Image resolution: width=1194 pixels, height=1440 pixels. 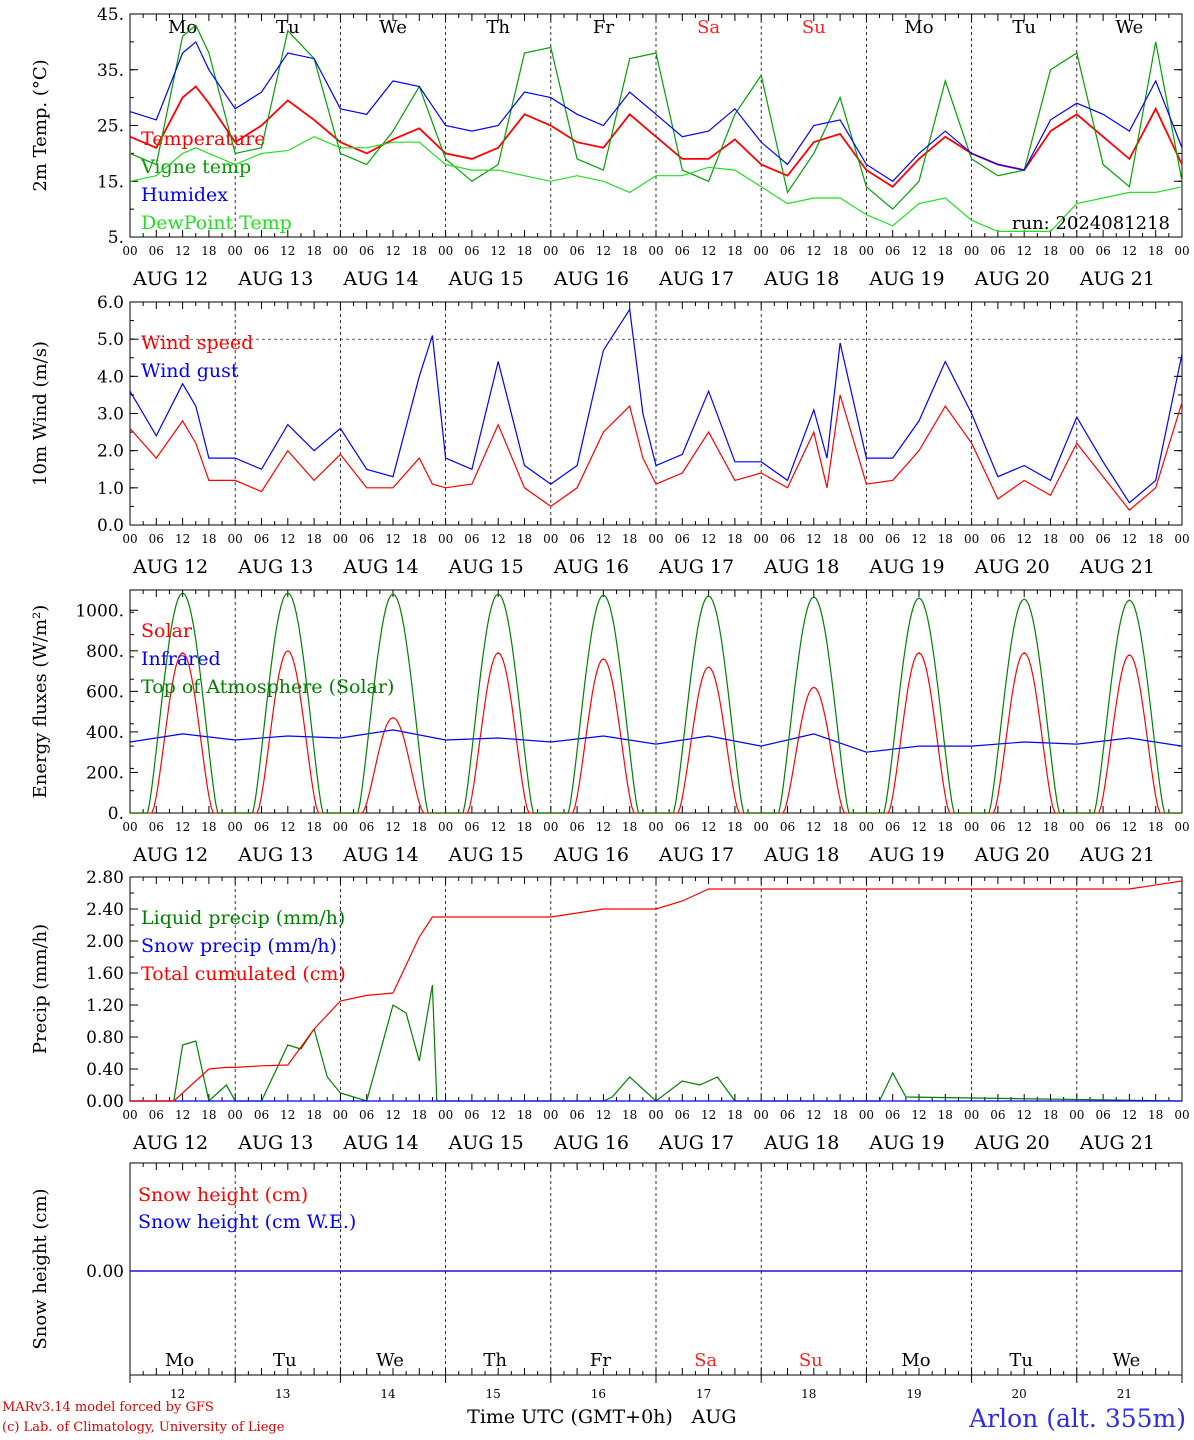 What do you see at coordinates (105, 773) in the screenshot?
I see `y-tick-label: 200.` at bounding box center [105, 773].